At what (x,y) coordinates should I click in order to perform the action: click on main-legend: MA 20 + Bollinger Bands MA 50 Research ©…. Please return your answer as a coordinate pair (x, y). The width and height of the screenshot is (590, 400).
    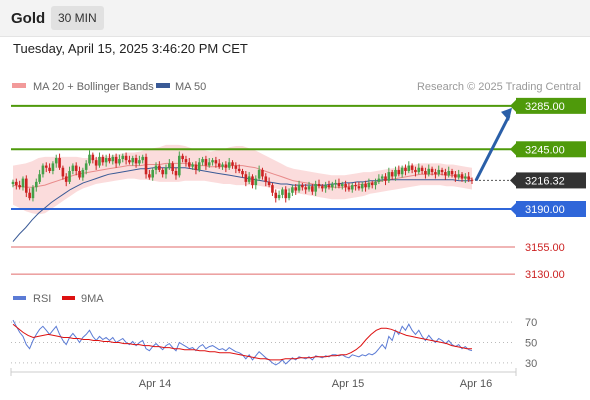
    Looking at the image, I should click on (296, 87).